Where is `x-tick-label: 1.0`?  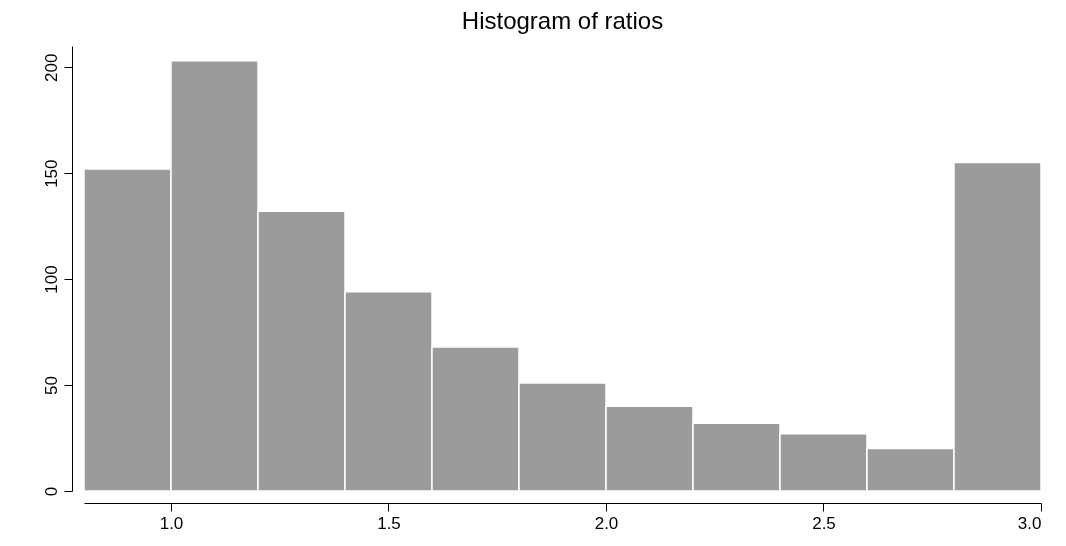
x-tick-label: 1.0 is located at coordinates (171, 523).